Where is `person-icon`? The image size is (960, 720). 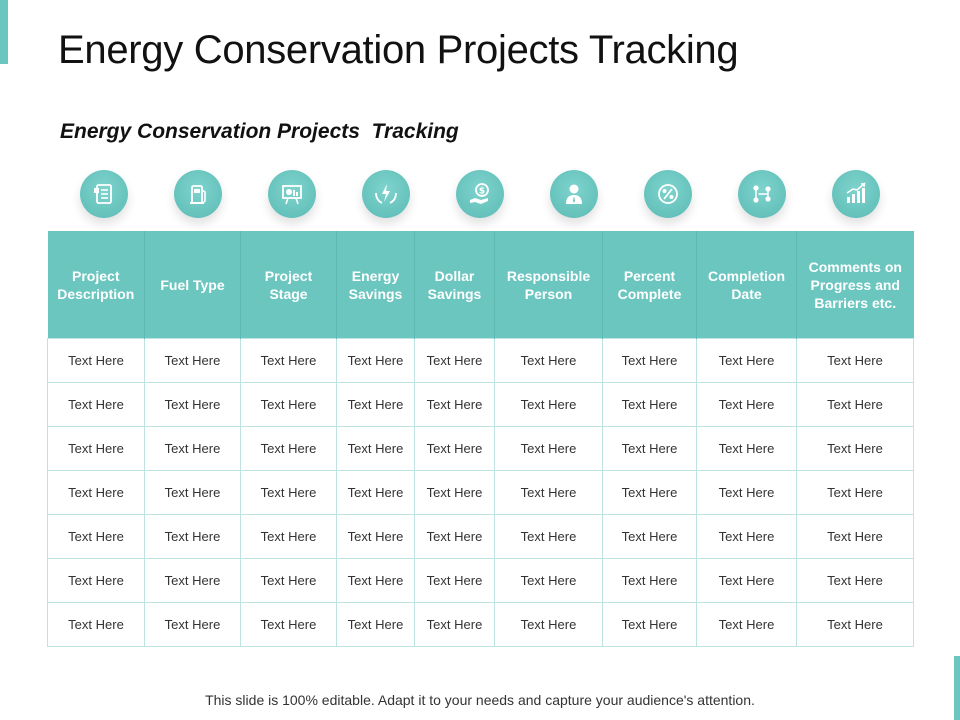 person-icon is located at coordinates (574, 194).